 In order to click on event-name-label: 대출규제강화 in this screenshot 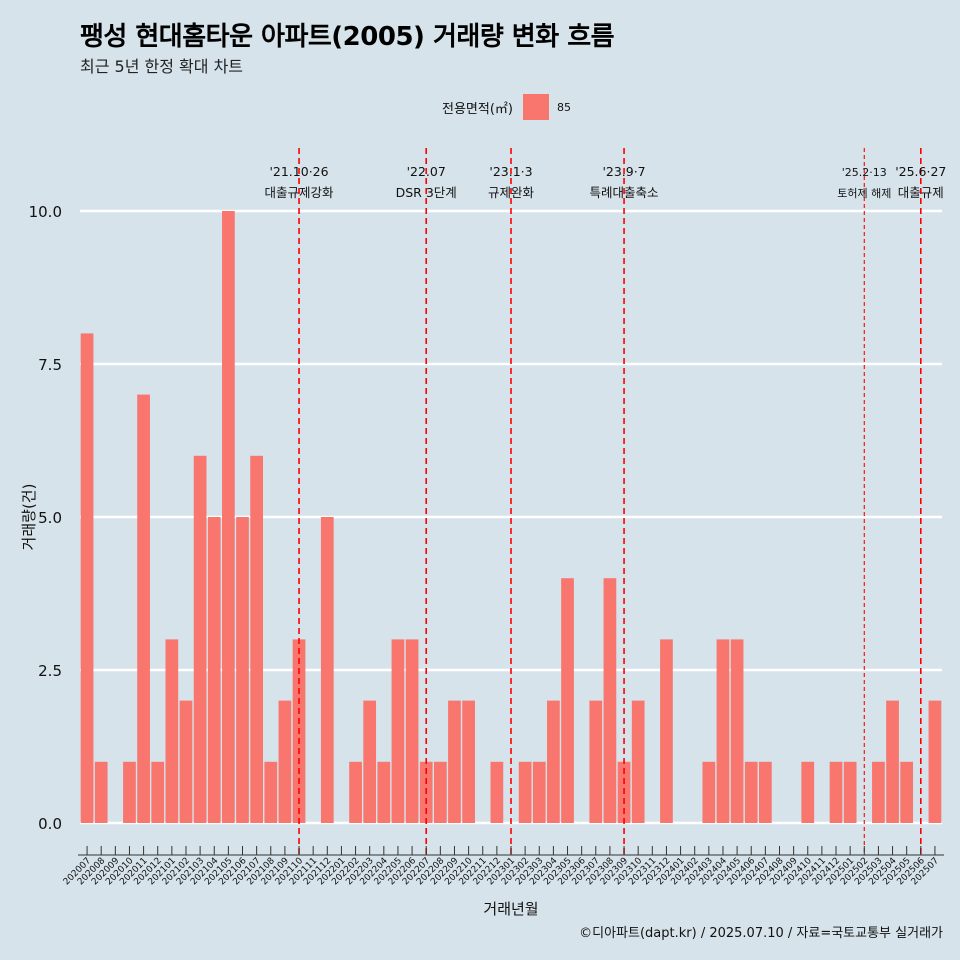, I will do `click(300, 192)`.